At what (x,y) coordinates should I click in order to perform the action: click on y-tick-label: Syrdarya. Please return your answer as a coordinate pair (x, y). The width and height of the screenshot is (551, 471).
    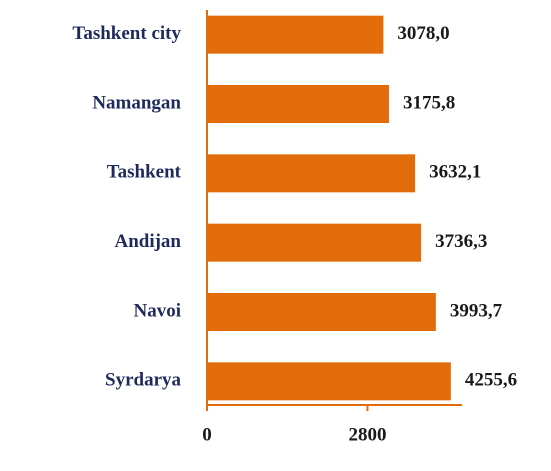
    Looking at the image, I should click on (143, 380).